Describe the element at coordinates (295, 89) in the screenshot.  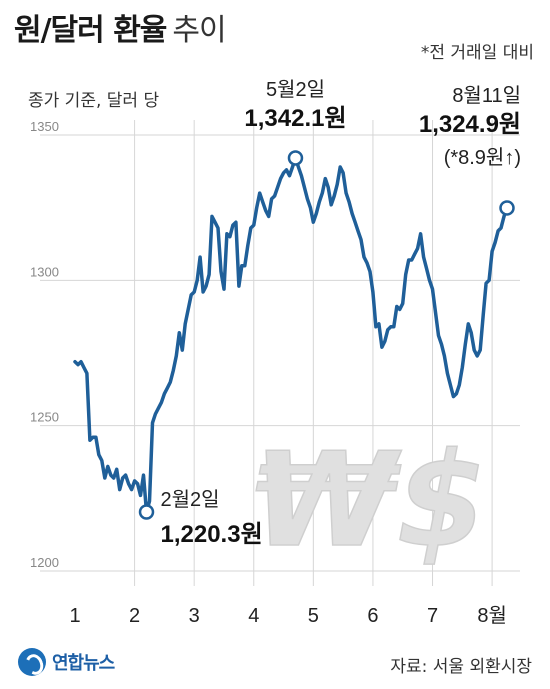
I see `annotation-date: 5월2일` at that location.